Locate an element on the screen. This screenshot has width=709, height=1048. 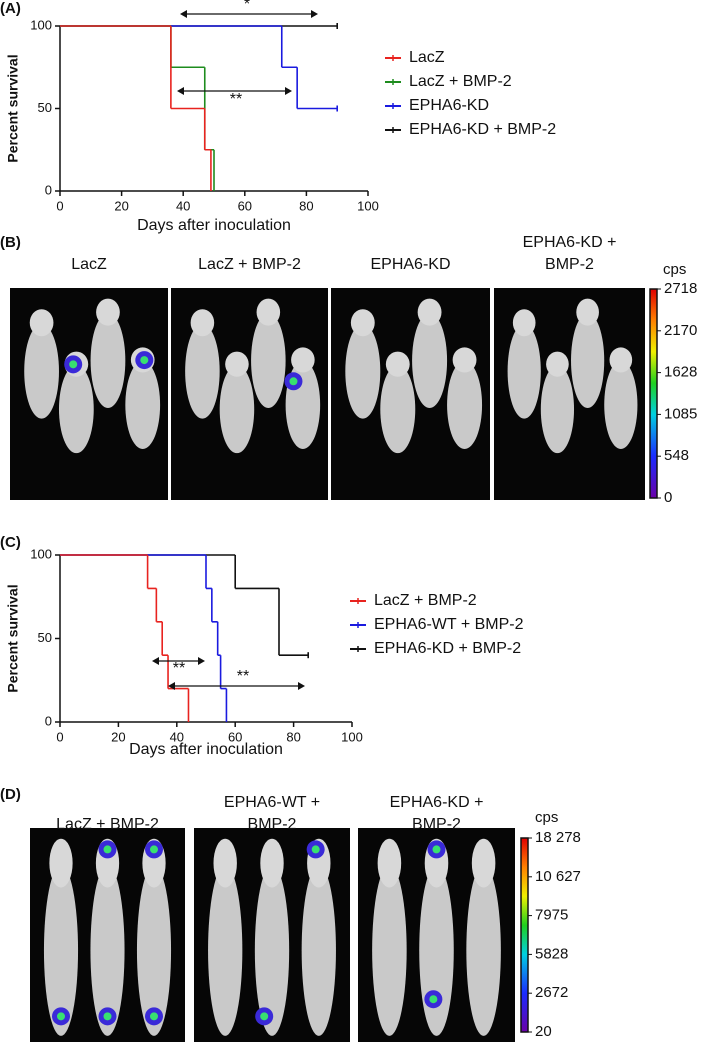
panel-label: (B) is located at coordinates (10, 242).